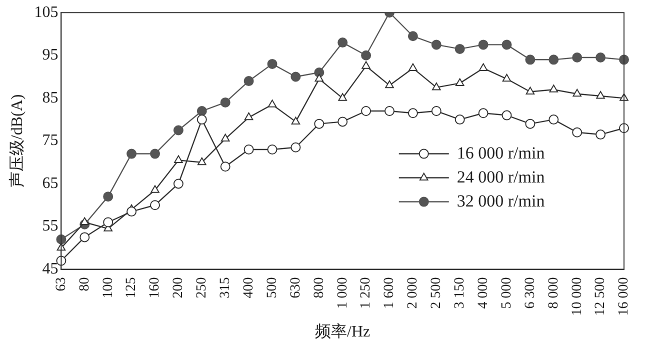 This screenshot has height=346, width=654. I want to click on legend-label: 16 000 r/min, so click(501, 152).